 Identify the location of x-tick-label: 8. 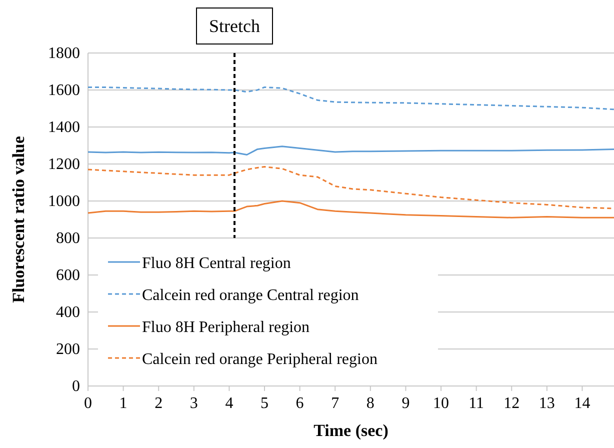
(370, 403).